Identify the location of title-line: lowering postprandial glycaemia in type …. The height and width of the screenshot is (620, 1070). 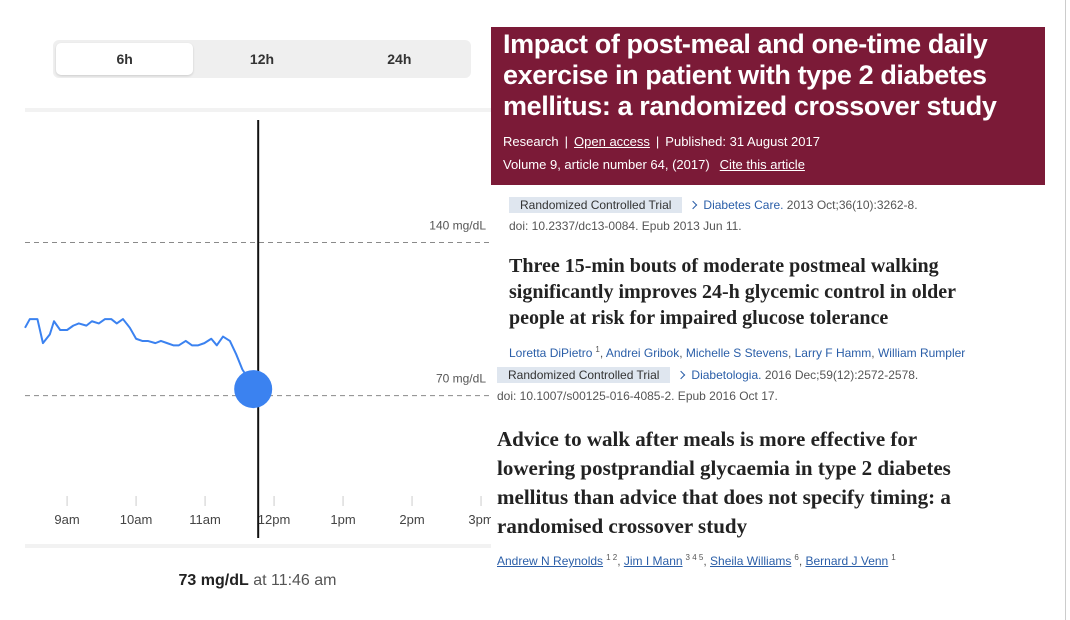
(724, 468).